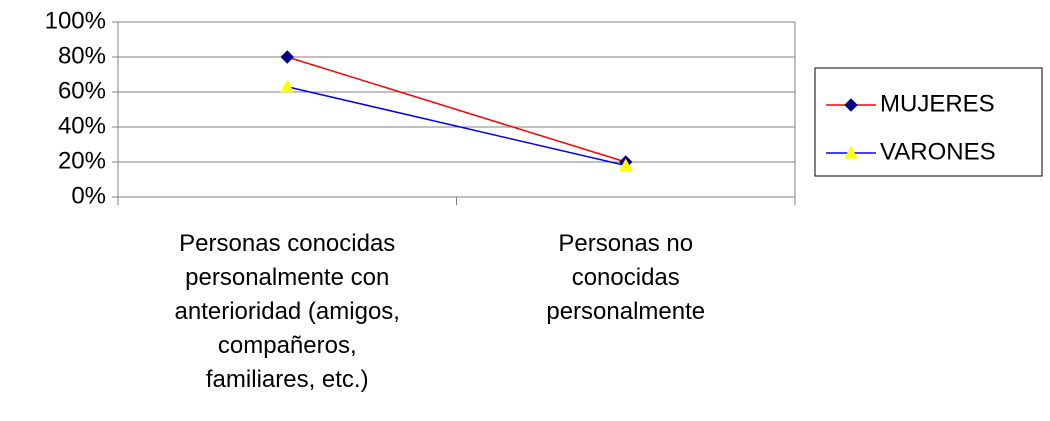 Image resolution: width=1050 pixels, height=421 pixels. I want to click on y-tick-label: 100%, so click(75, 20).